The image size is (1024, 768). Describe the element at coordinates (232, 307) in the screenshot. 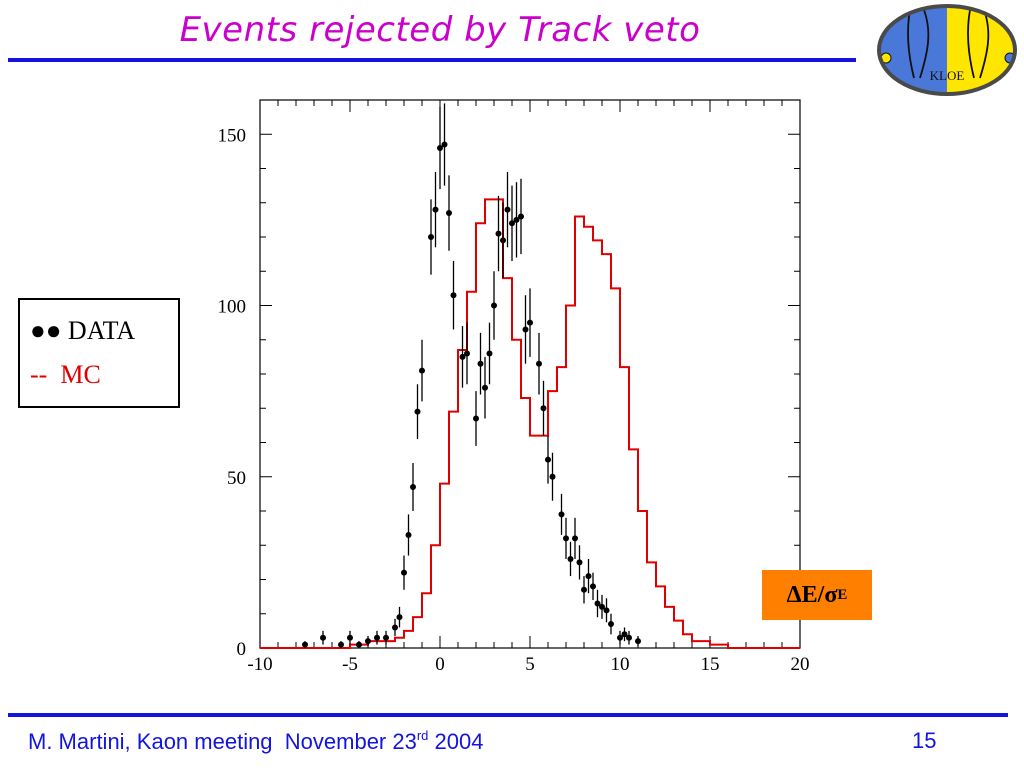

I see `y-tick-label: 100` at that location.